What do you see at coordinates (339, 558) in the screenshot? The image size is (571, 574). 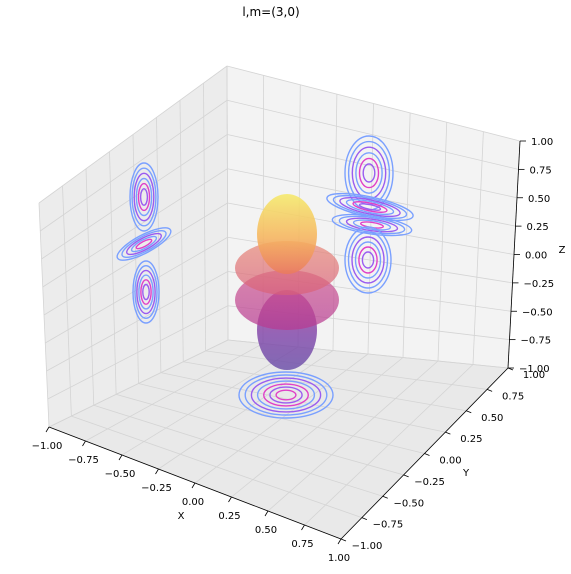 I see `x-tick-label: 1.00` at bounding box center [339, 558].